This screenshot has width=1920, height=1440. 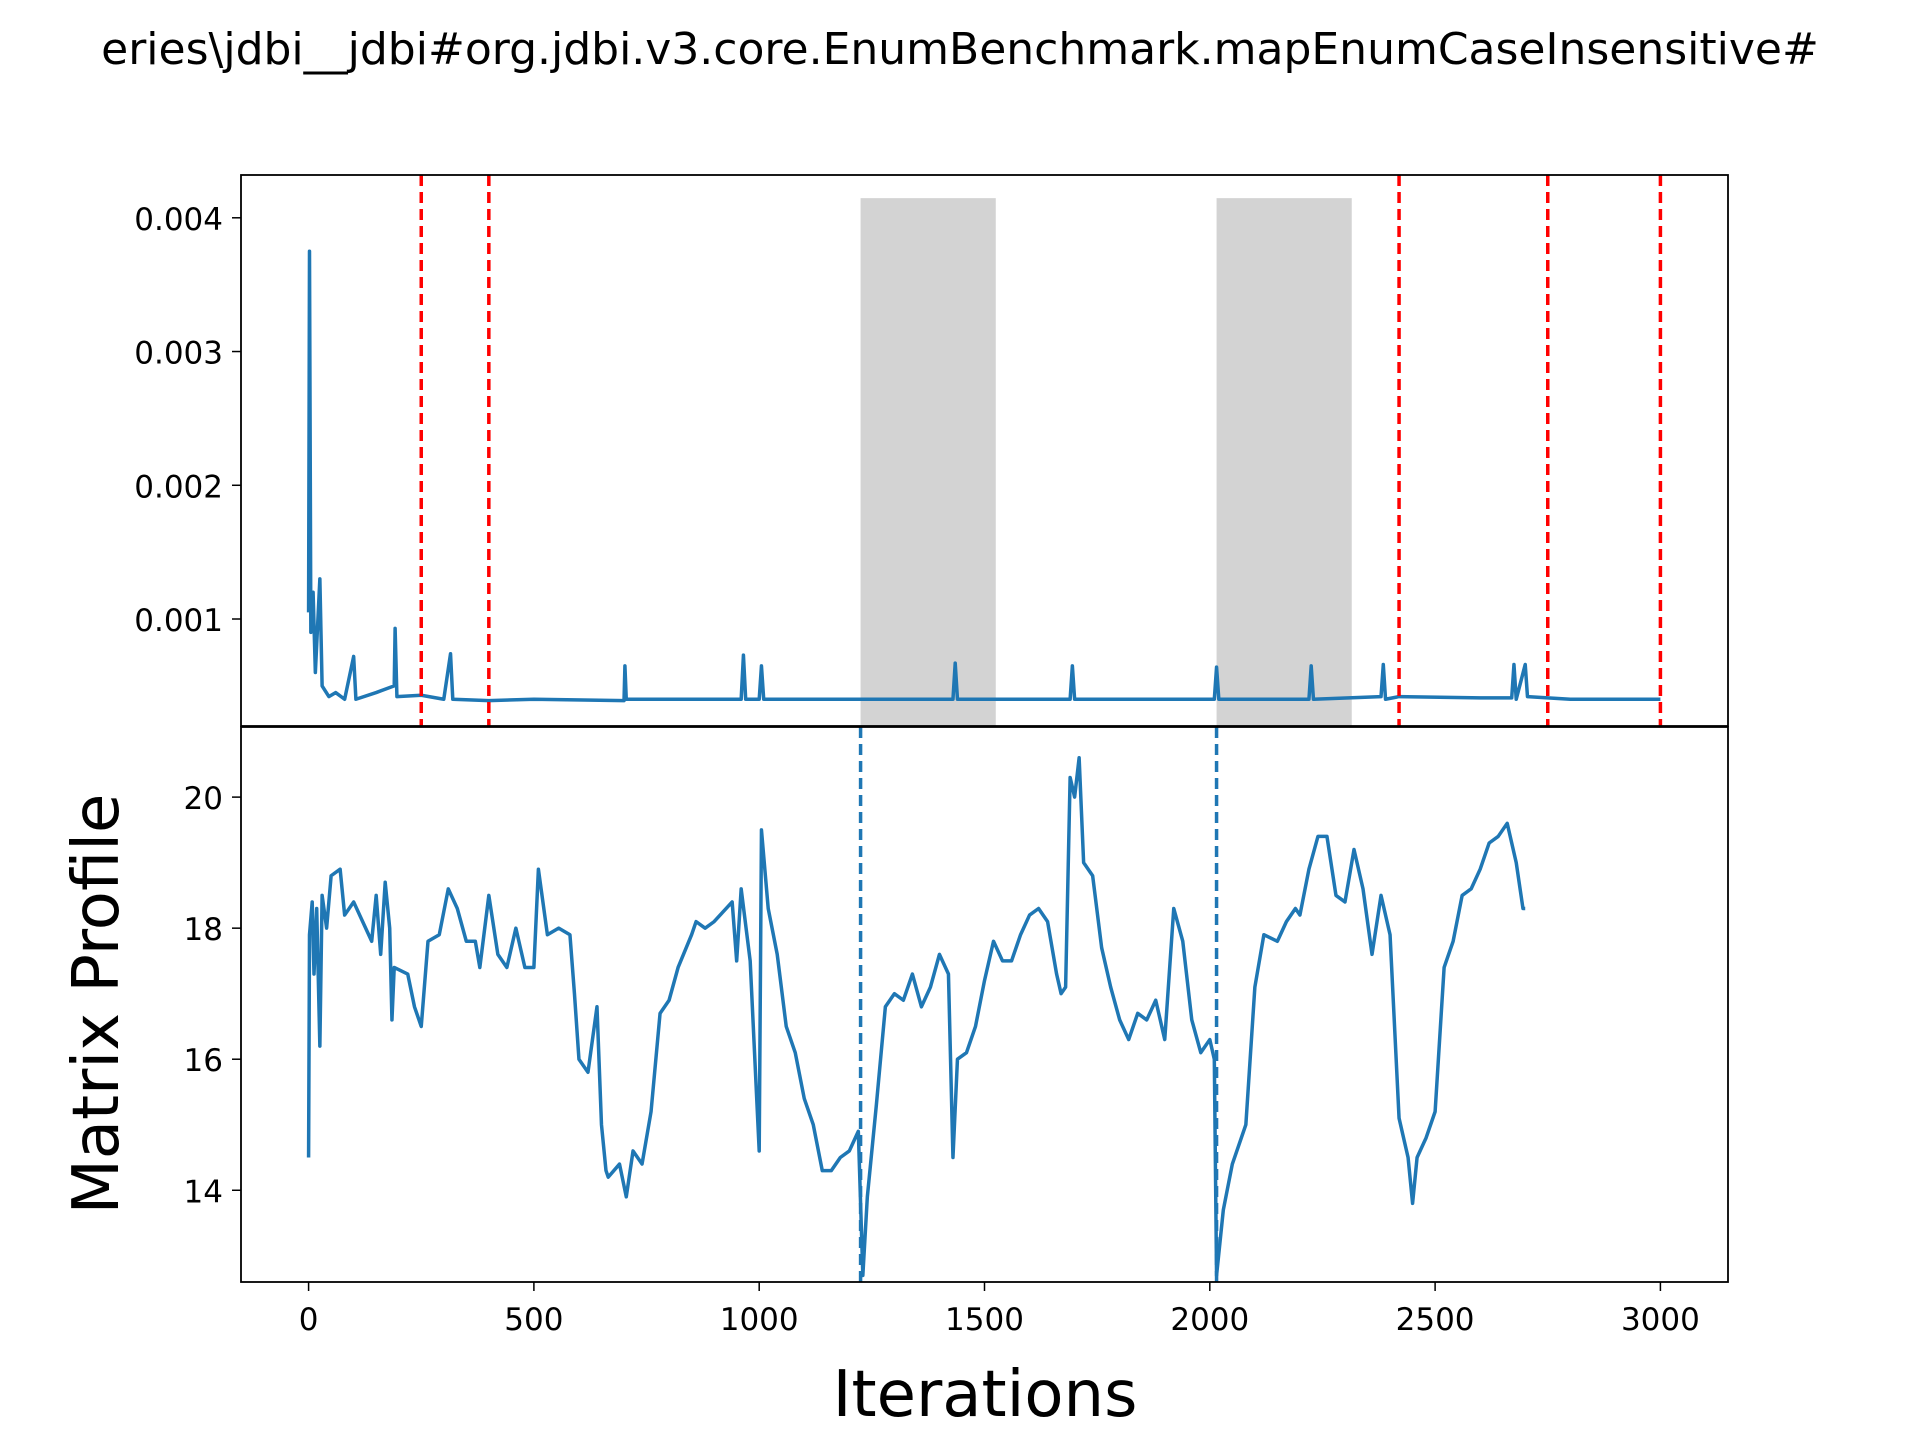 What do you see at coordinates (97, 1004) in the screenshot?
I see `y-axis-label: Matrix Profile` at bounding box center [97, 1004].